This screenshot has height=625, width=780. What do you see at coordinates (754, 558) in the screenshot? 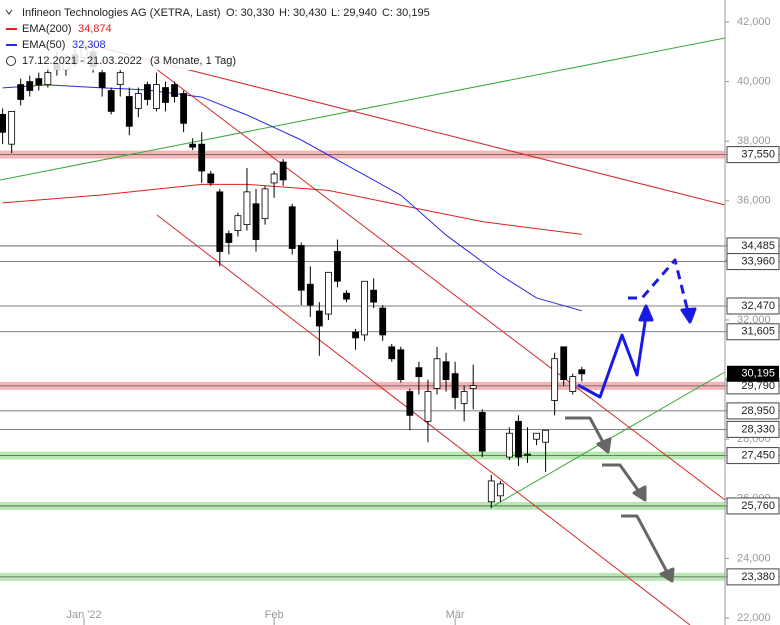
I see `y-tick-label: 24,000` at bounding box center [754, 558].